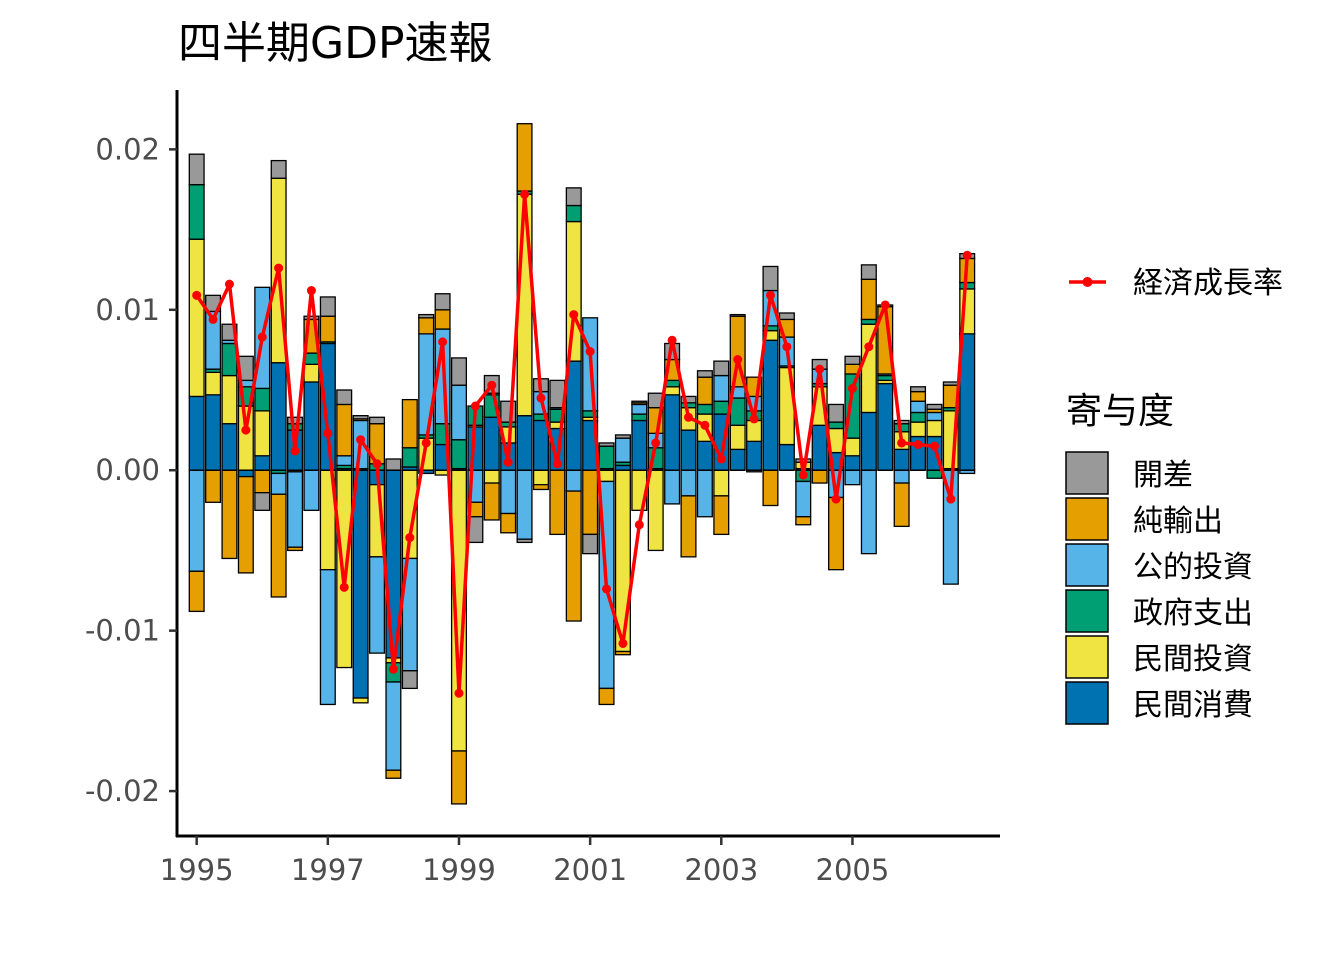 Image resolution: width=1344 pixels, height=960 pixels. I want to click on legend-item-label: 公的投資, so click(1193, 567).